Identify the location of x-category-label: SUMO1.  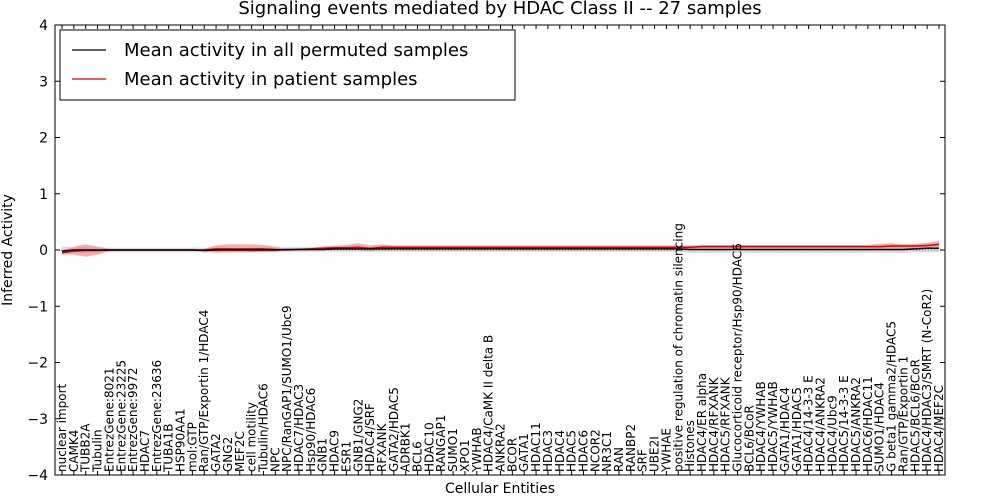
(453, 450).